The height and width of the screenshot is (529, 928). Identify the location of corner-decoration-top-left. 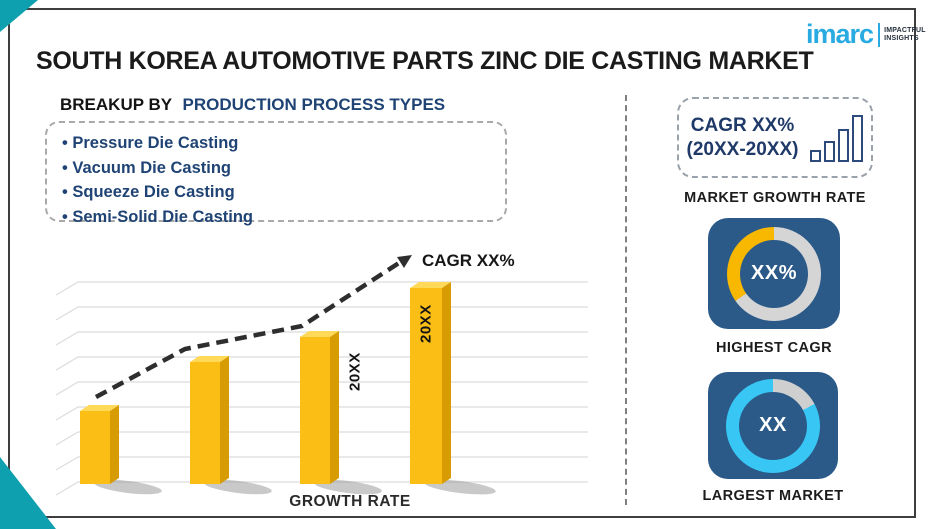
(19, 16).